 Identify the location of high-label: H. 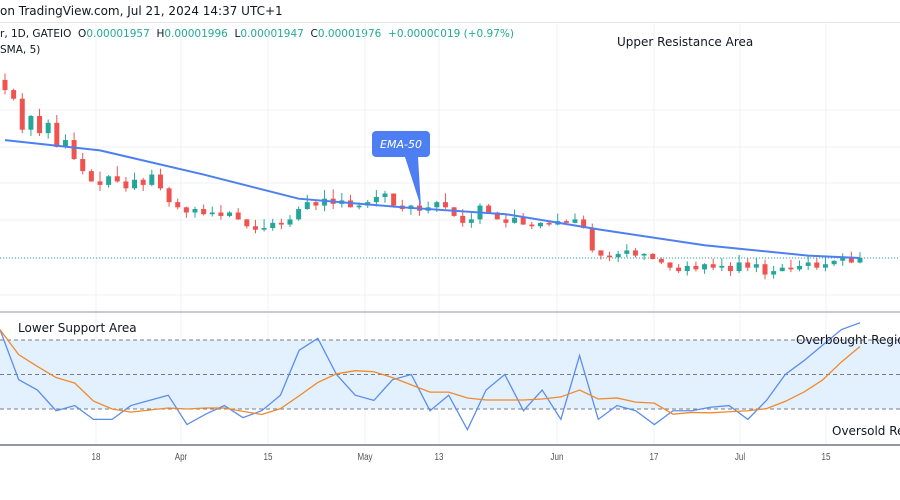
(160, 34).